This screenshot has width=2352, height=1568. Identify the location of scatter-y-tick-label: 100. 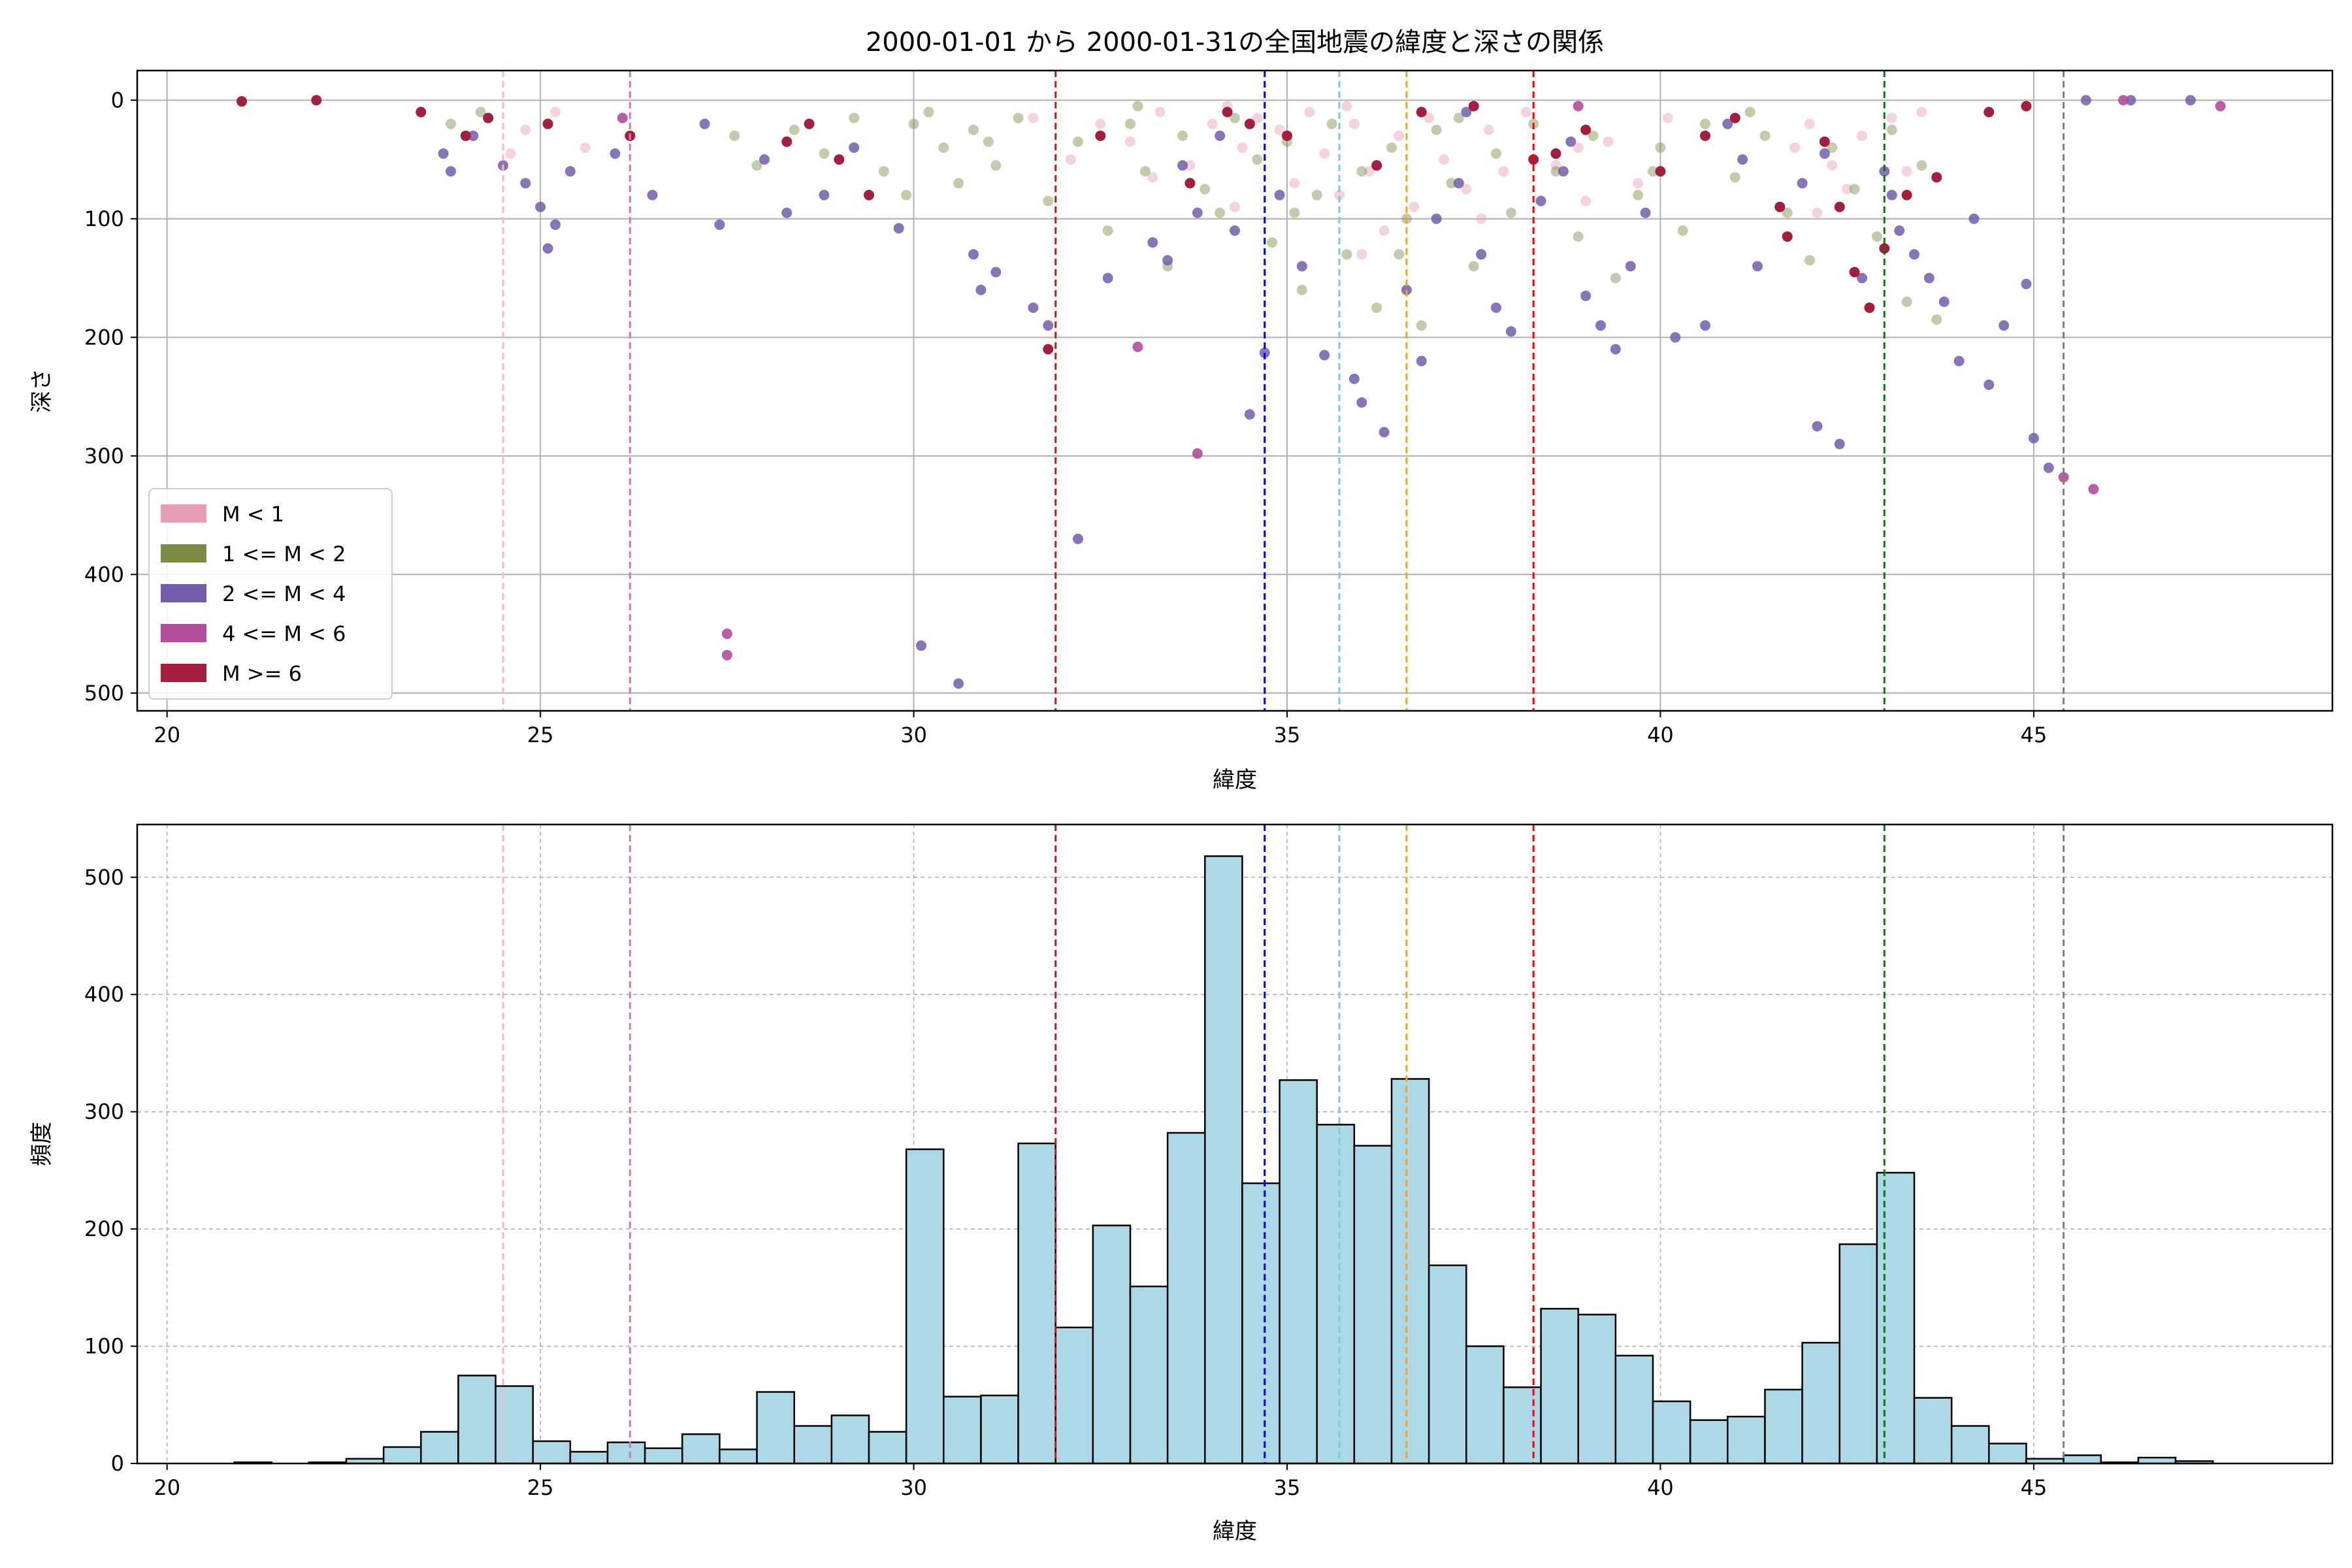
(104, 218).